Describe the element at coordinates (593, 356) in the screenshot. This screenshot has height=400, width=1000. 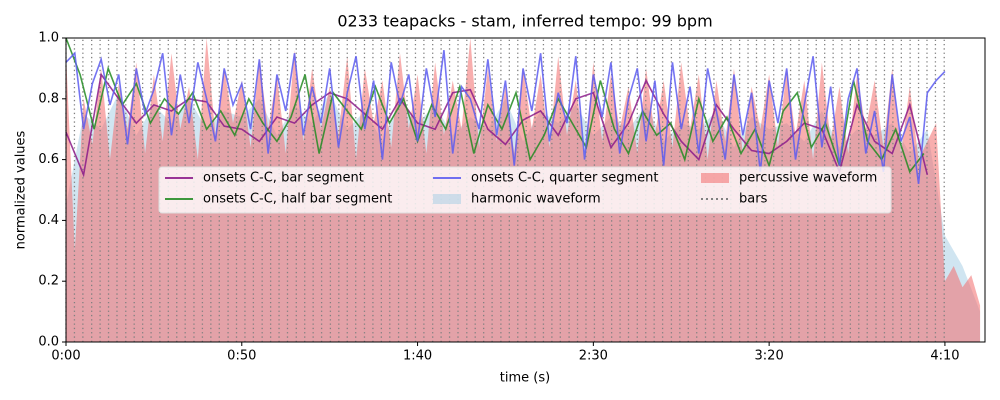
I see `x-tick-label: 2:30` at that location.